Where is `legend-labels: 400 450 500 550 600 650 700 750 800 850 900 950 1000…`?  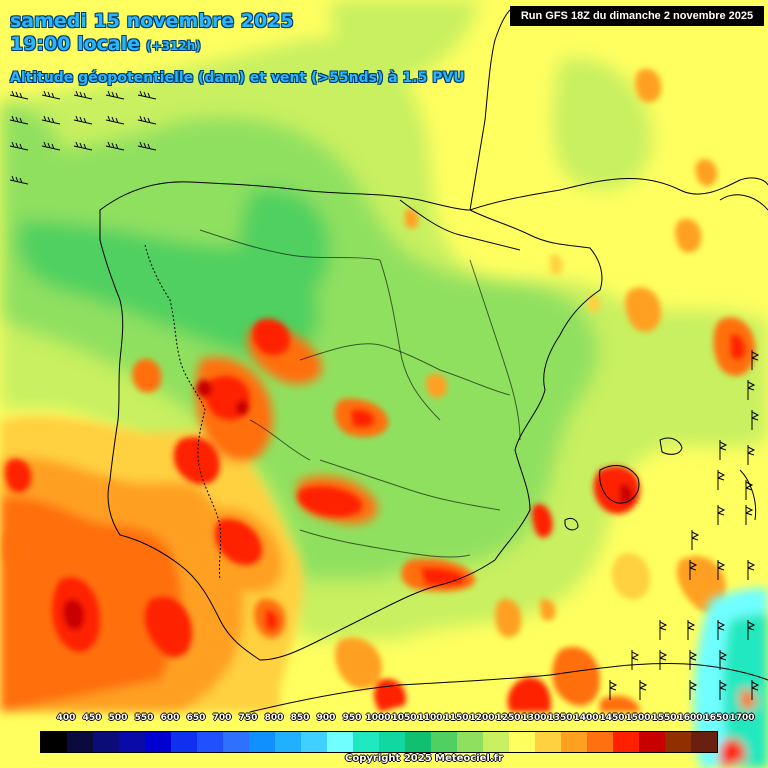
legend-labels: 400 450 500 550 600 650 700 750 800 850 900 950 1000… is located at coordinates (397, 720).